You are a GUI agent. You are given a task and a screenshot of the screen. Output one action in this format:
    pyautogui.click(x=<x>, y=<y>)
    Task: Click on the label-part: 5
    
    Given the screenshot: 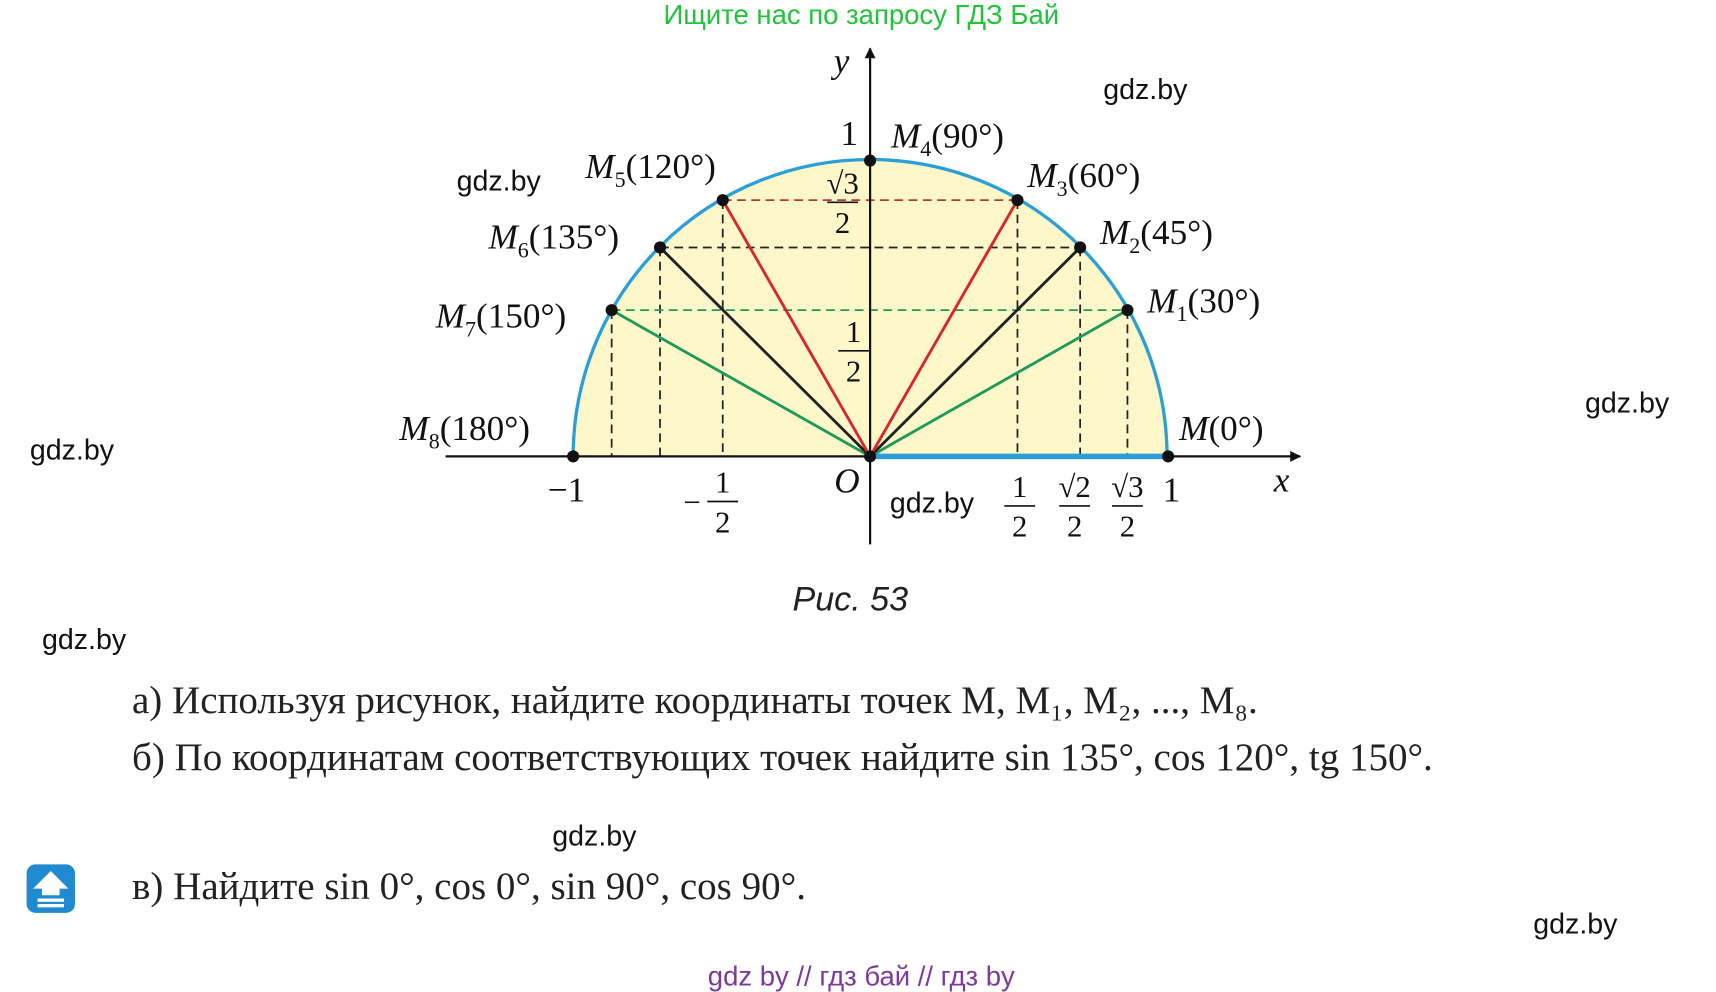 What is the action you would take?
    pyautogui.click(x=620, y=179)
    